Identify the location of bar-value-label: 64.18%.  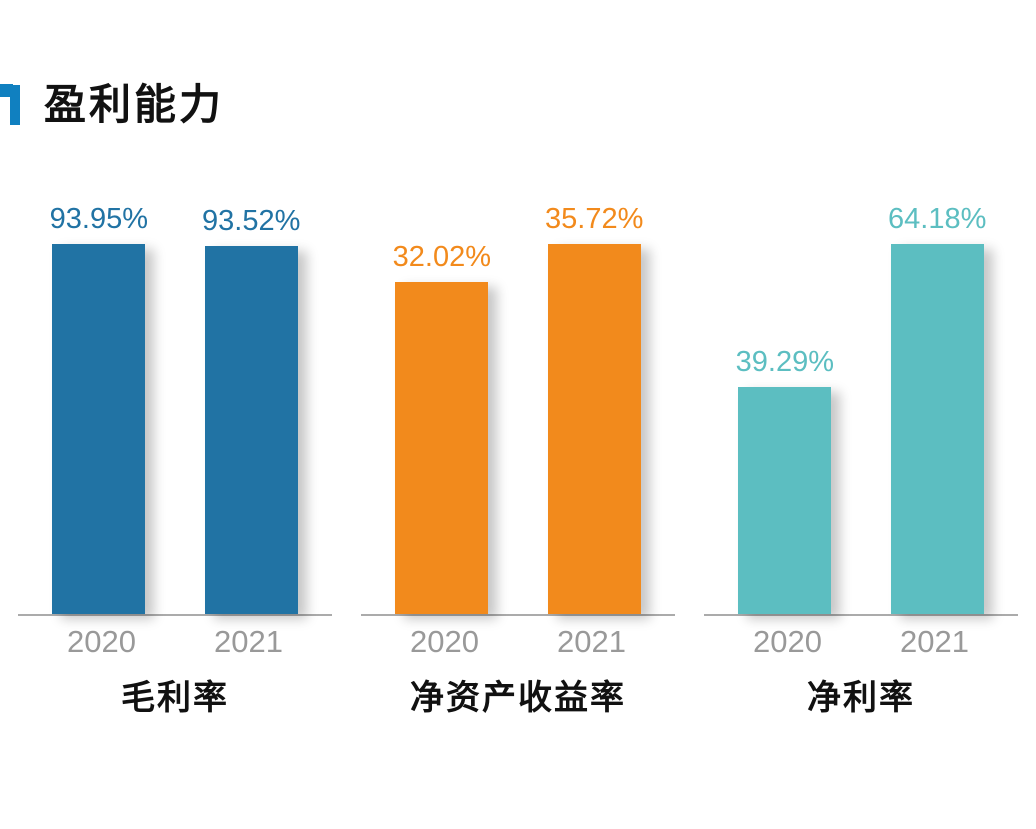
(937, 219).